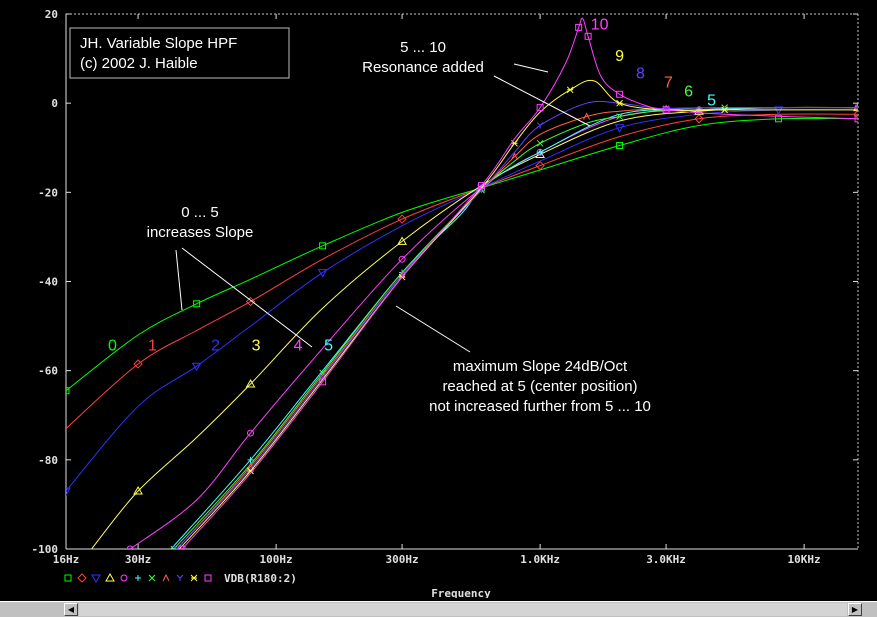 The image size is (877, 617). Describe the element at coordinates (152, 346) in the screenshot. I see `curve-label-1: 1` at that location.